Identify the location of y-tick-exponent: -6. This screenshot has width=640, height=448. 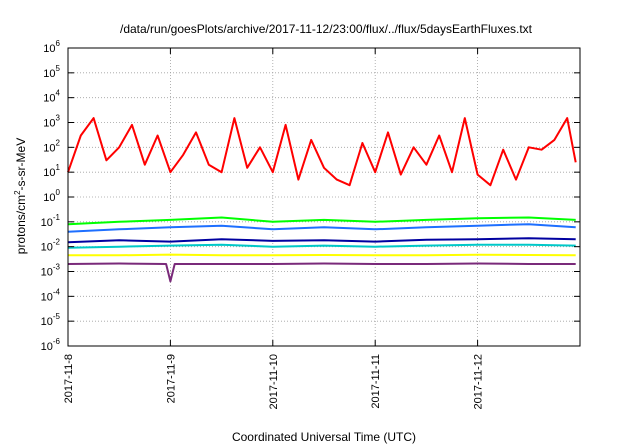
(57, 341).